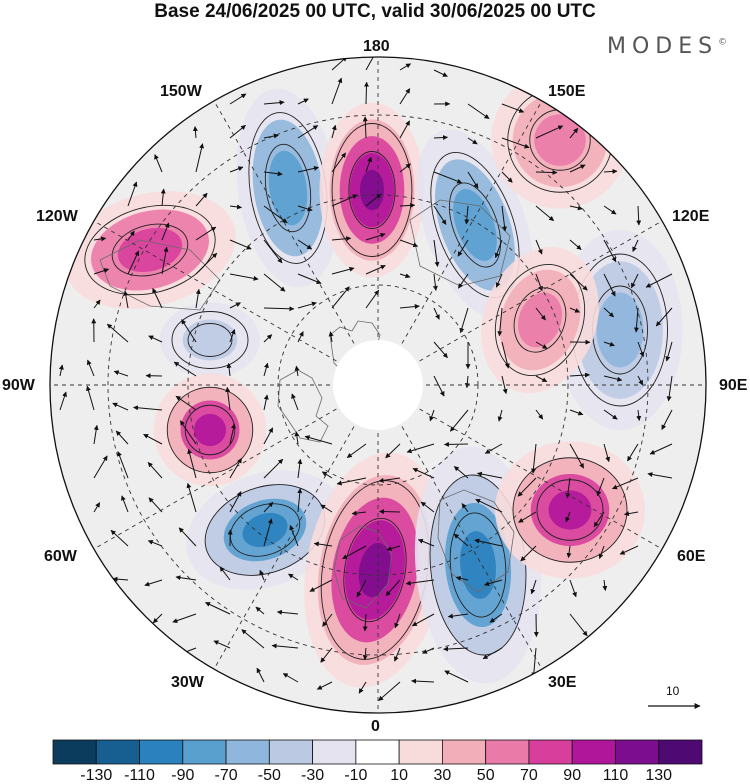 This screenshot has width=750, height=784. I want to click on colorbar-tick-label: -10, so click(355, 776).